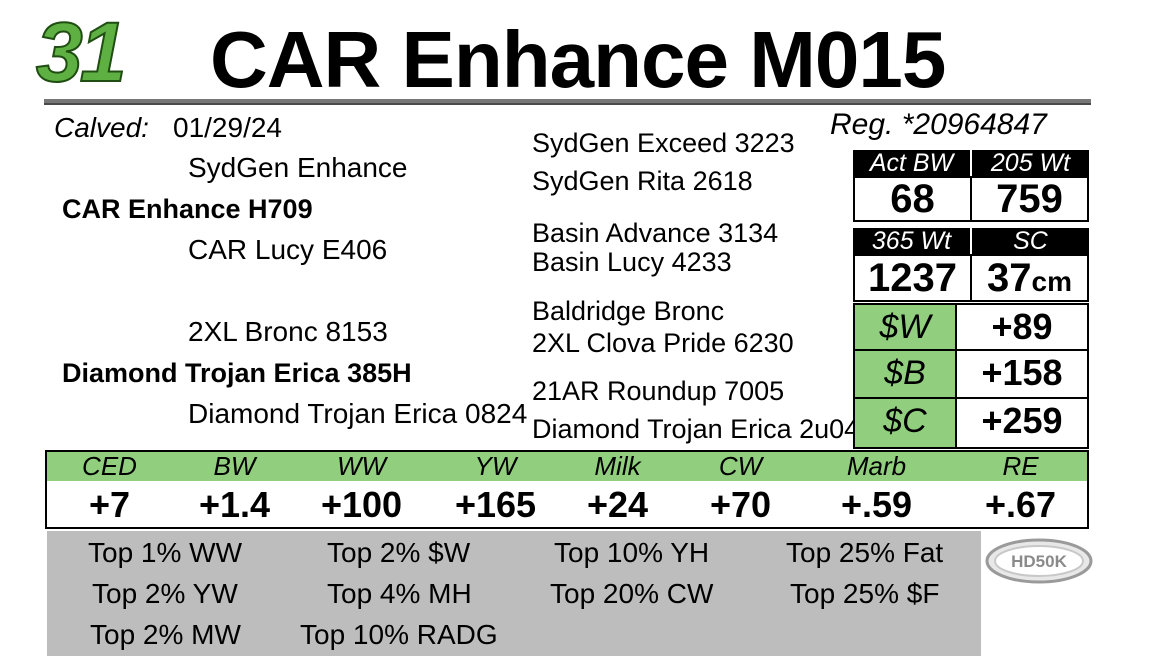 The width and height of the screenshot is (1172, 656). What do you see at coordinates (905, 327) in the screenshot?
I see `index-label-w: $W` at bounding box center [905, 327].